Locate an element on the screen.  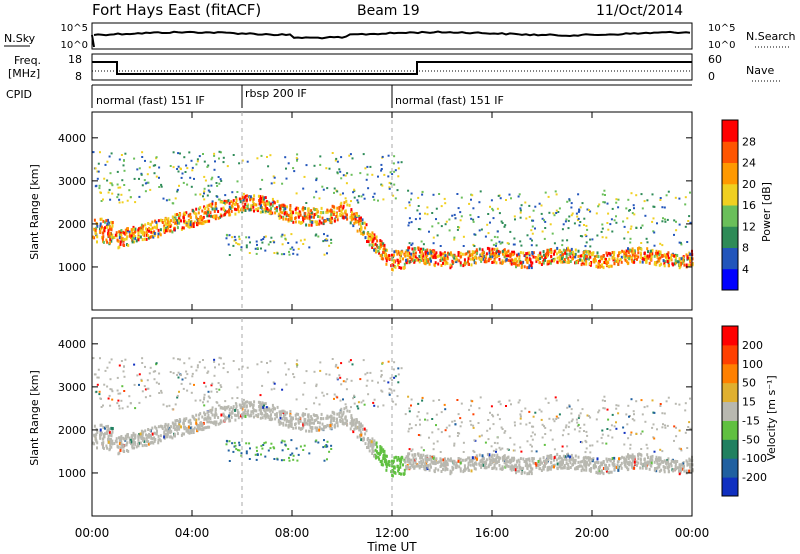
power-colorbar-tick: 20 is located at coordinates (749, 184).